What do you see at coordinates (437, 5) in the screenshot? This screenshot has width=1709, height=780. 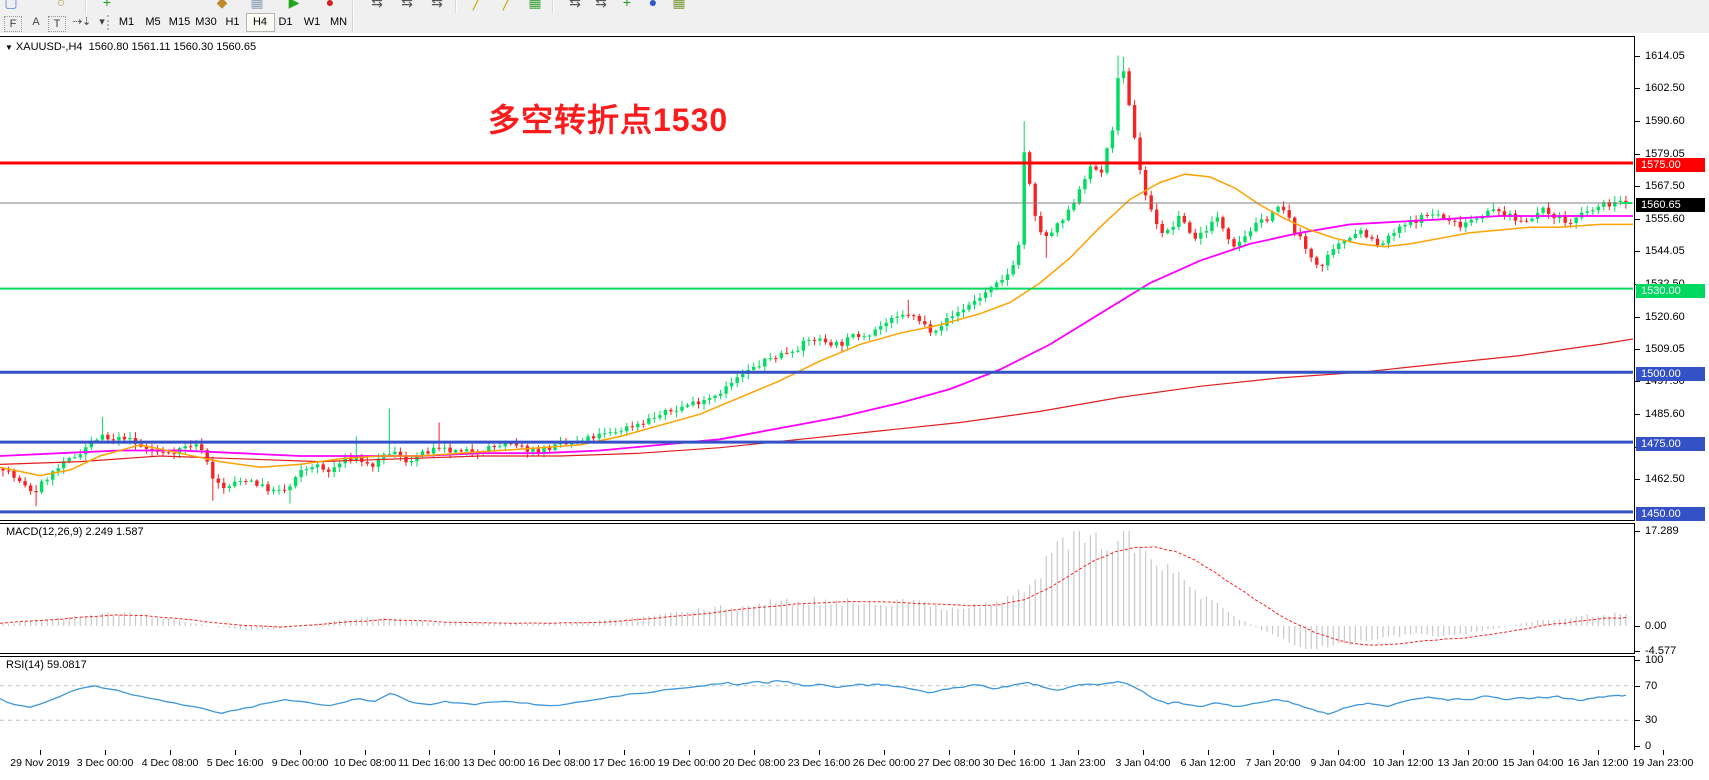 I see `arrange-windows-icon: ⇆` at bounding box center [437, 5].